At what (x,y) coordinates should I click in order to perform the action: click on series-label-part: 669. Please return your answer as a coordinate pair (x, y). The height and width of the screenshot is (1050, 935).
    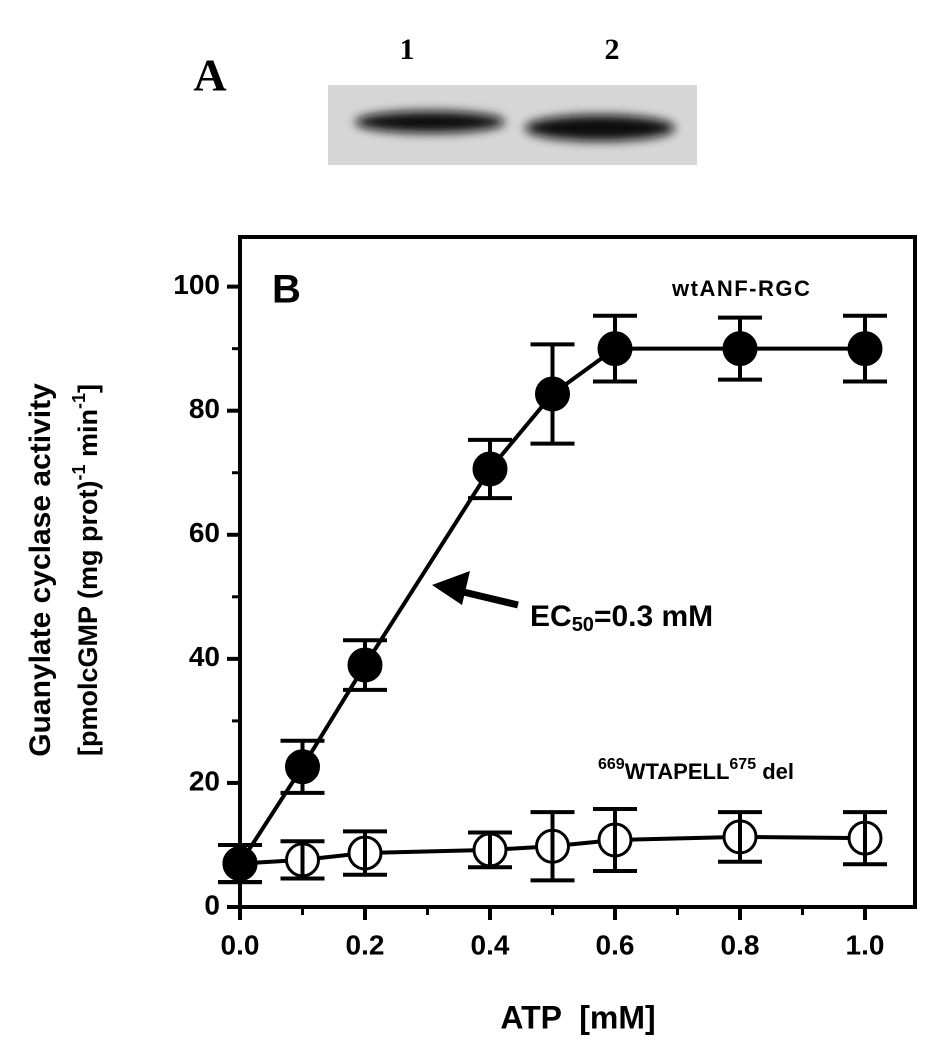
    Looking at the image, I should click on (611, 764).